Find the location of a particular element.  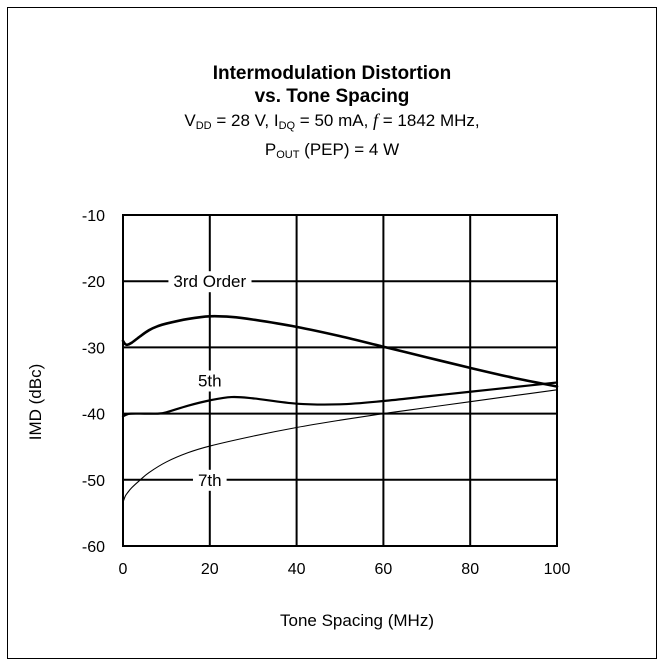

x-tick-label: 20 is located at coordinates (210, 569).